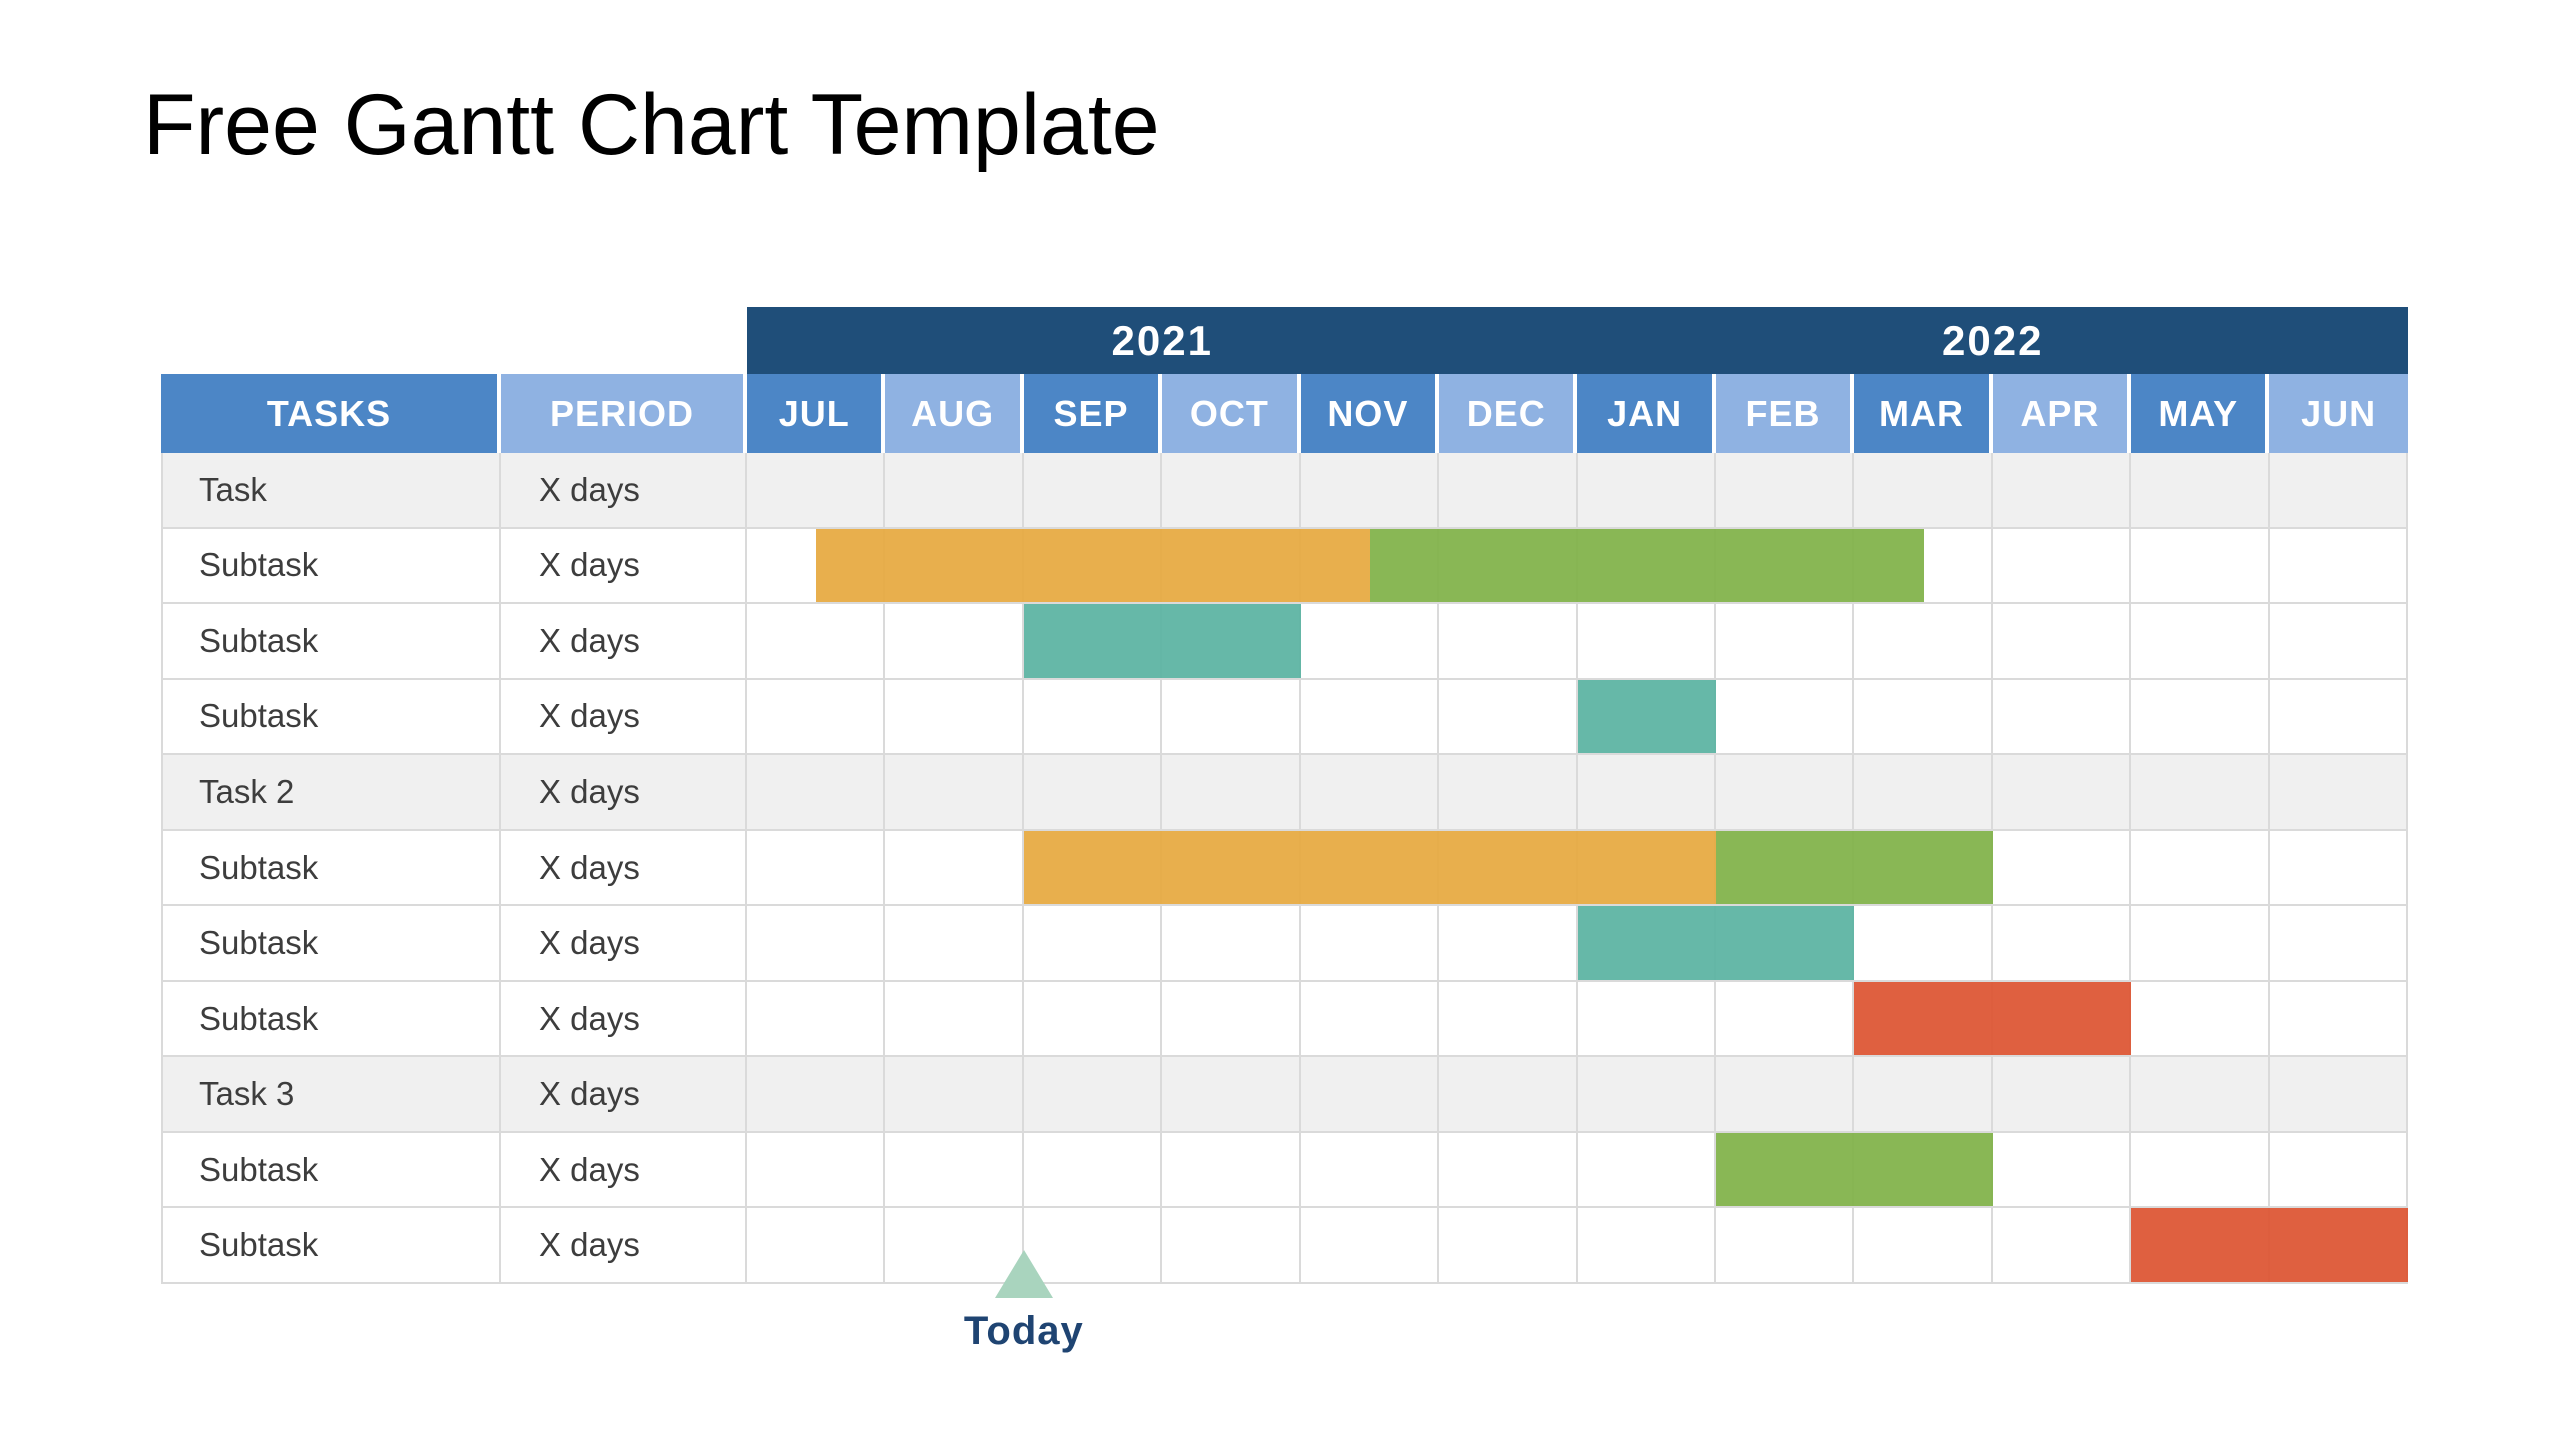 This screenshot has height=1440, width=2559. Describe the element at coordinates (331, 413) in the screenshot. I see `tasks-column-header: TASKS` at that location.